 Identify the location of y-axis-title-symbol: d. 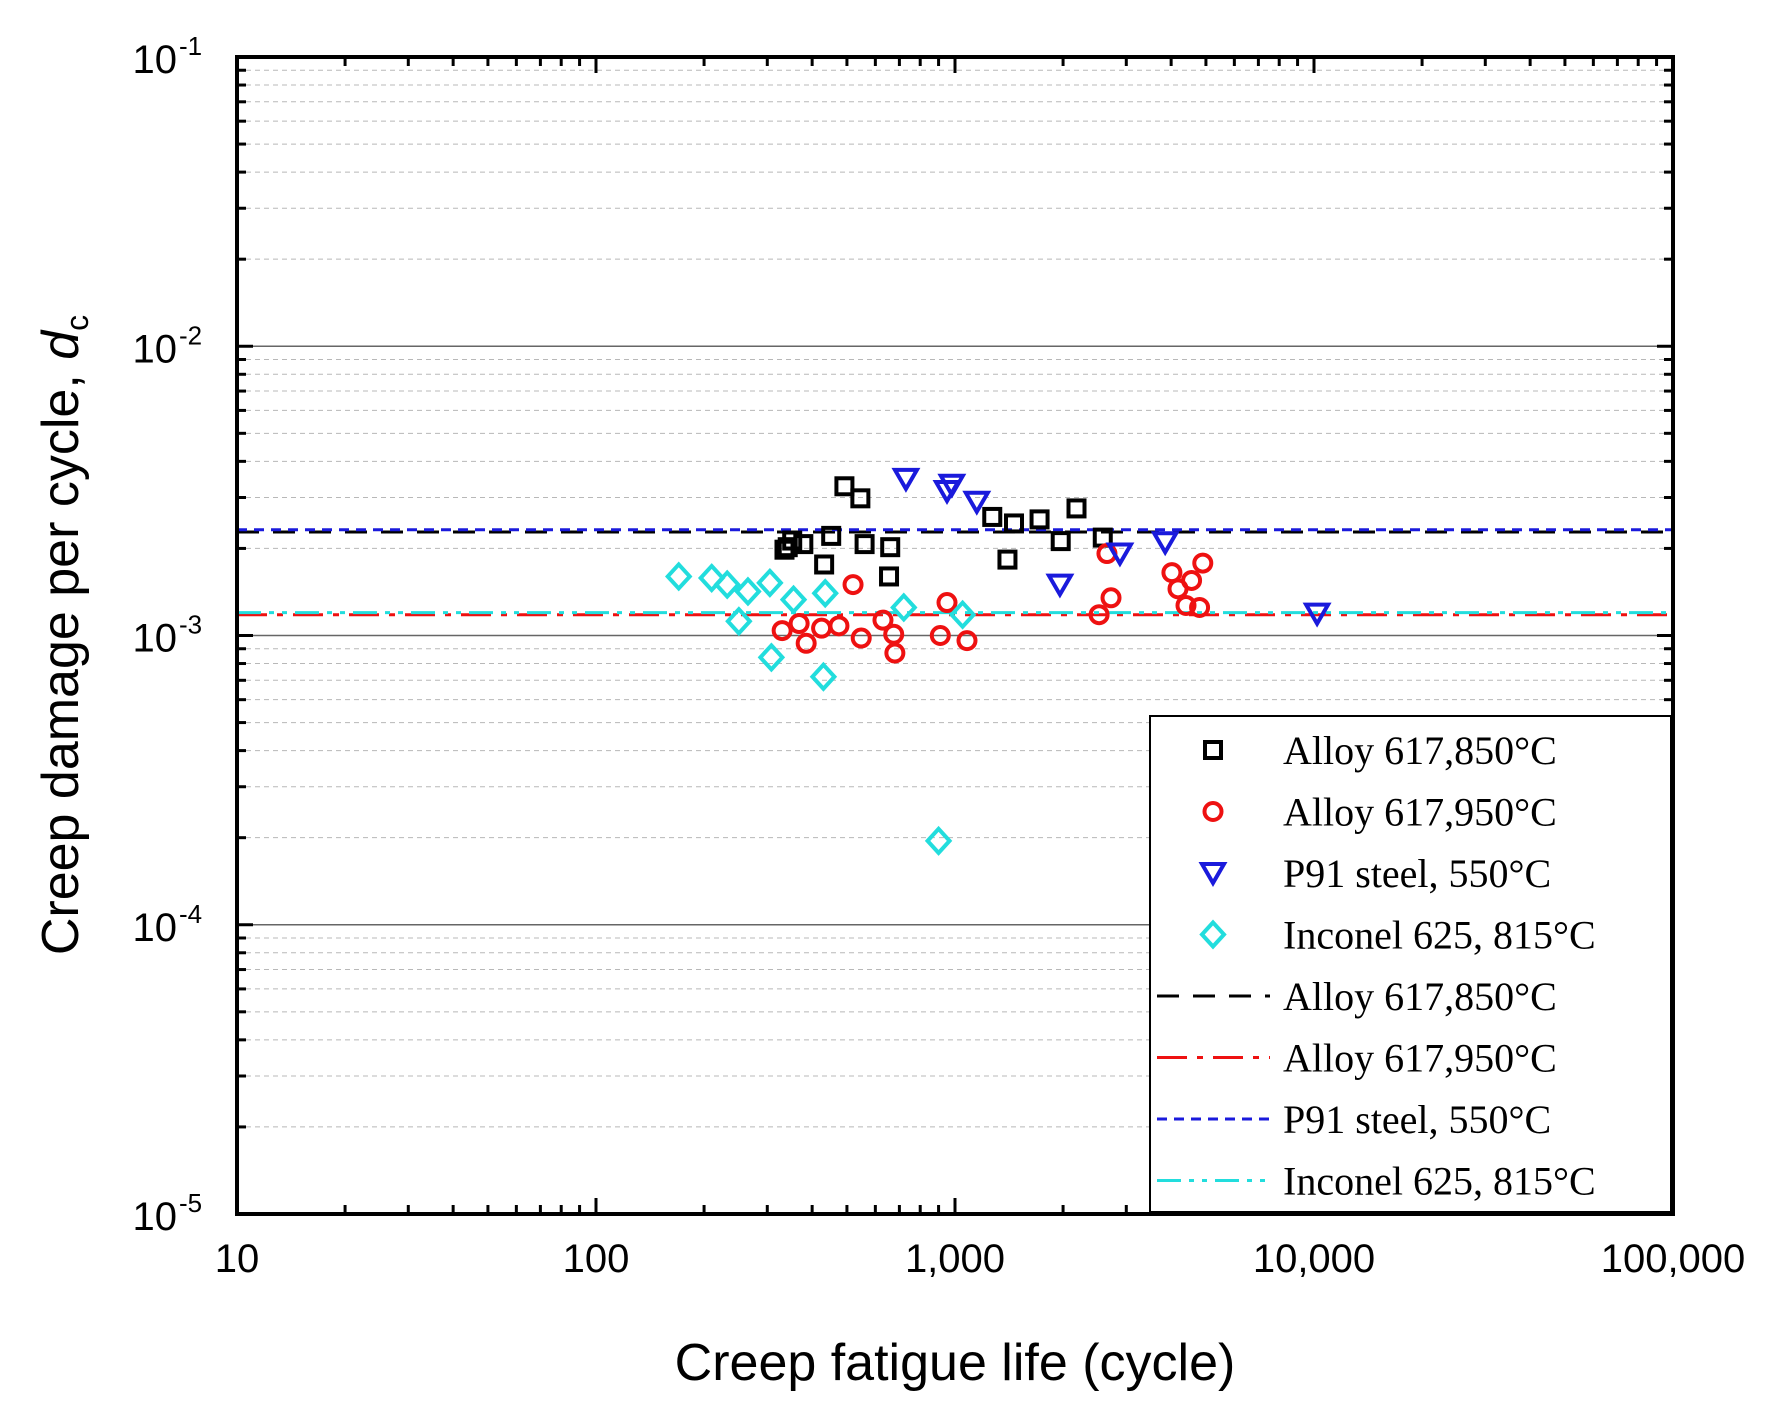
(61, 344).